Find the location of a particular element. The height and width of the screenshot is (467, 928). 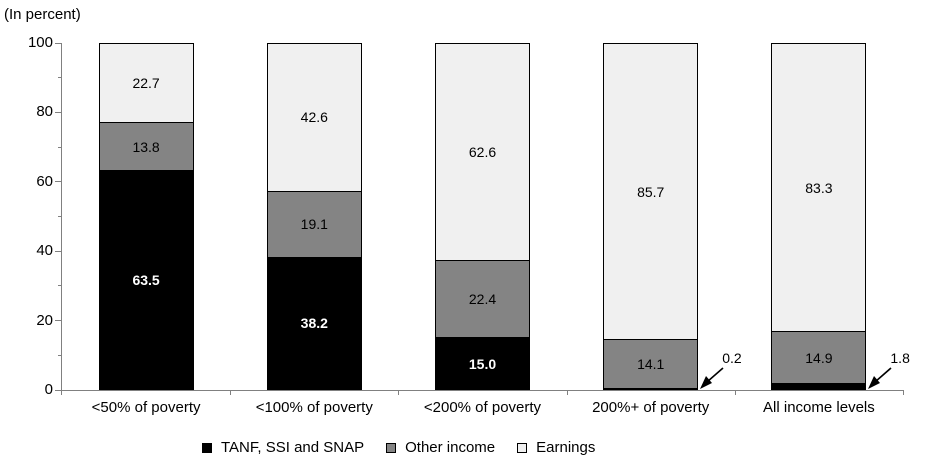

bar-4: 85.7 14.1 is located at coordinates (651, 216).